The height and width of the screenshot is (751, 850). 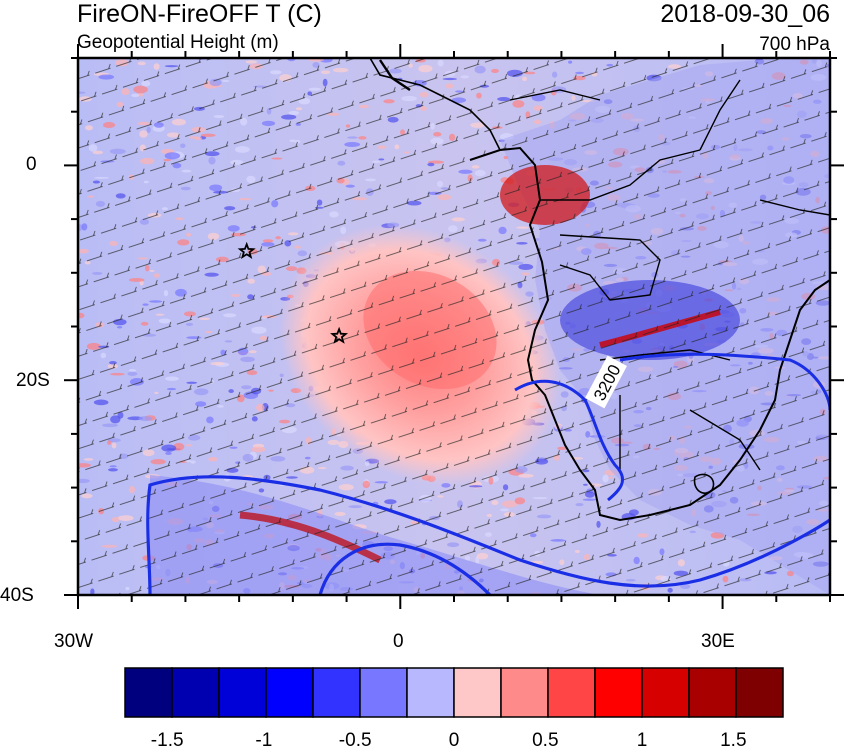 What do you see at coordinates (454, 740) in the screenshot?
I see `colorbar-label: 0` at bounding box center [454, 740].